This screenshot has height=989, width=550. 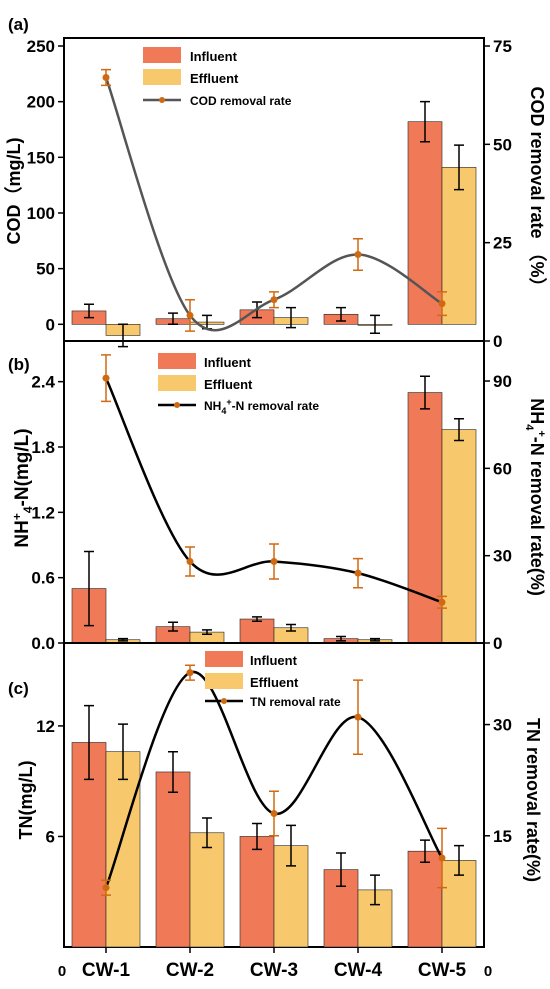 What do you see at coordinates (18, 24) in the screenshot?
I see `panel-a-label: (a)` at bounding box center [18, 24].